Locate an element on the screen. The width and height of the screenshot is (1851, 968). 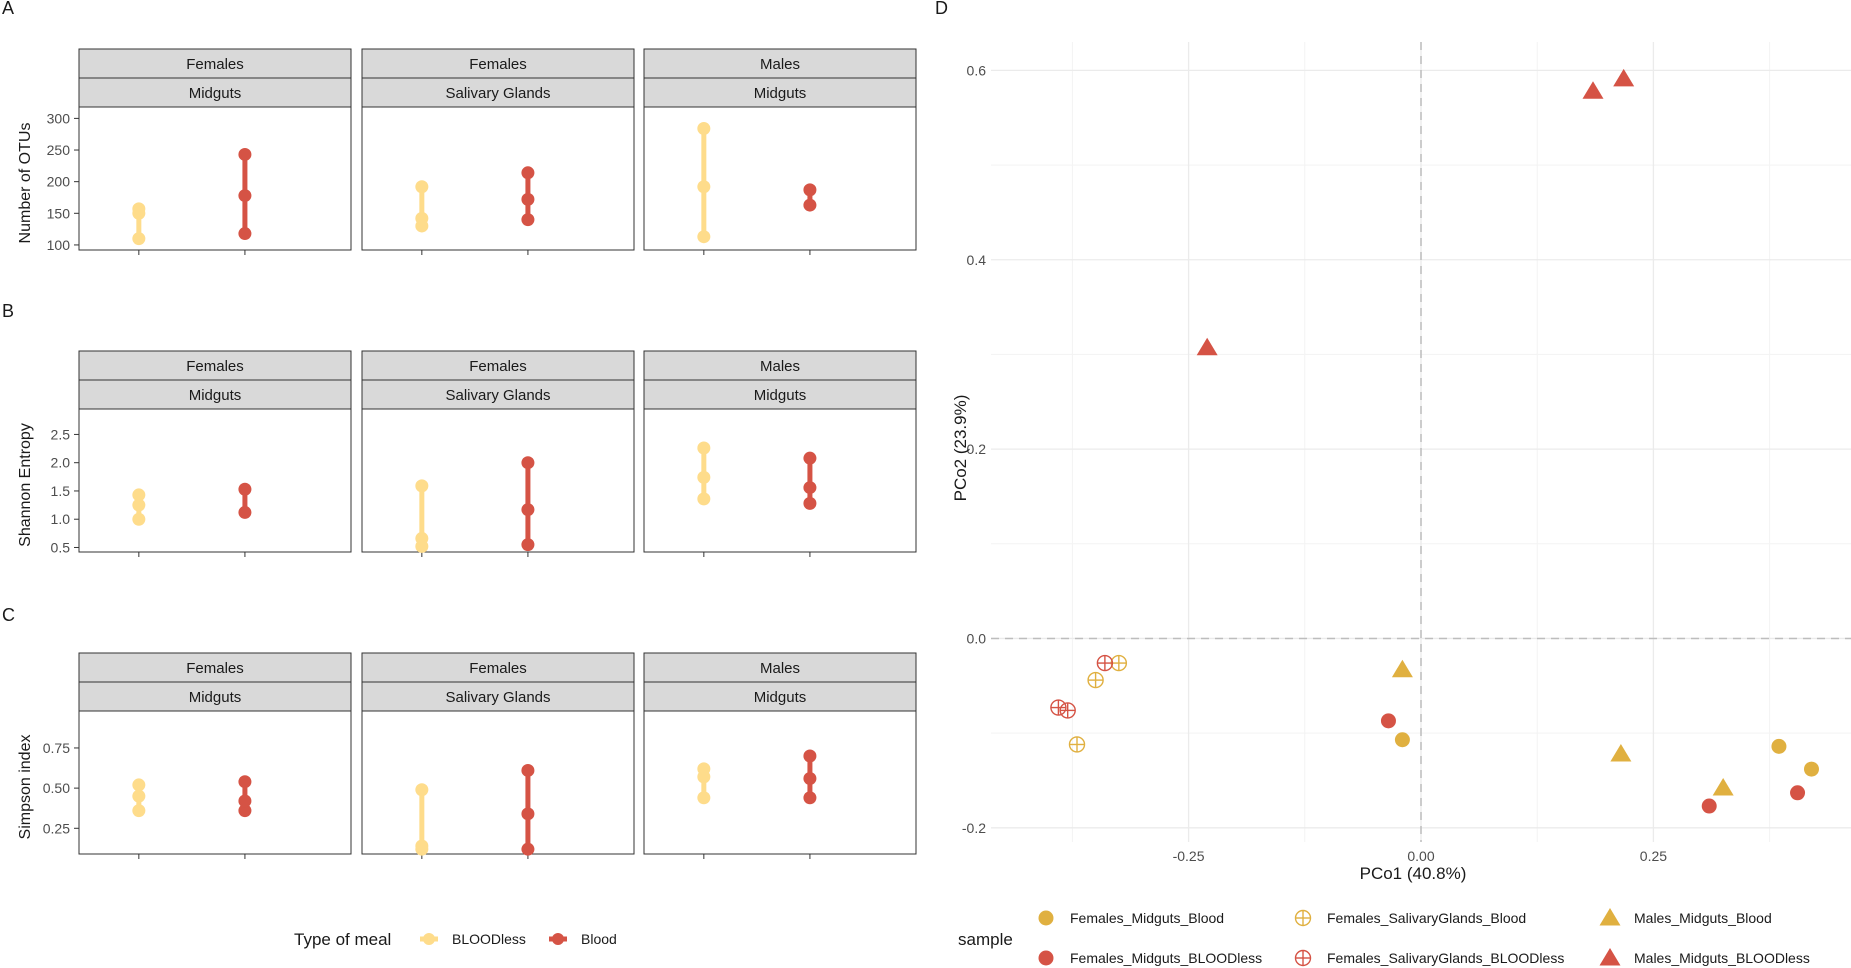
y-tick-label: 1.5 is located at coordinates (61, 491).